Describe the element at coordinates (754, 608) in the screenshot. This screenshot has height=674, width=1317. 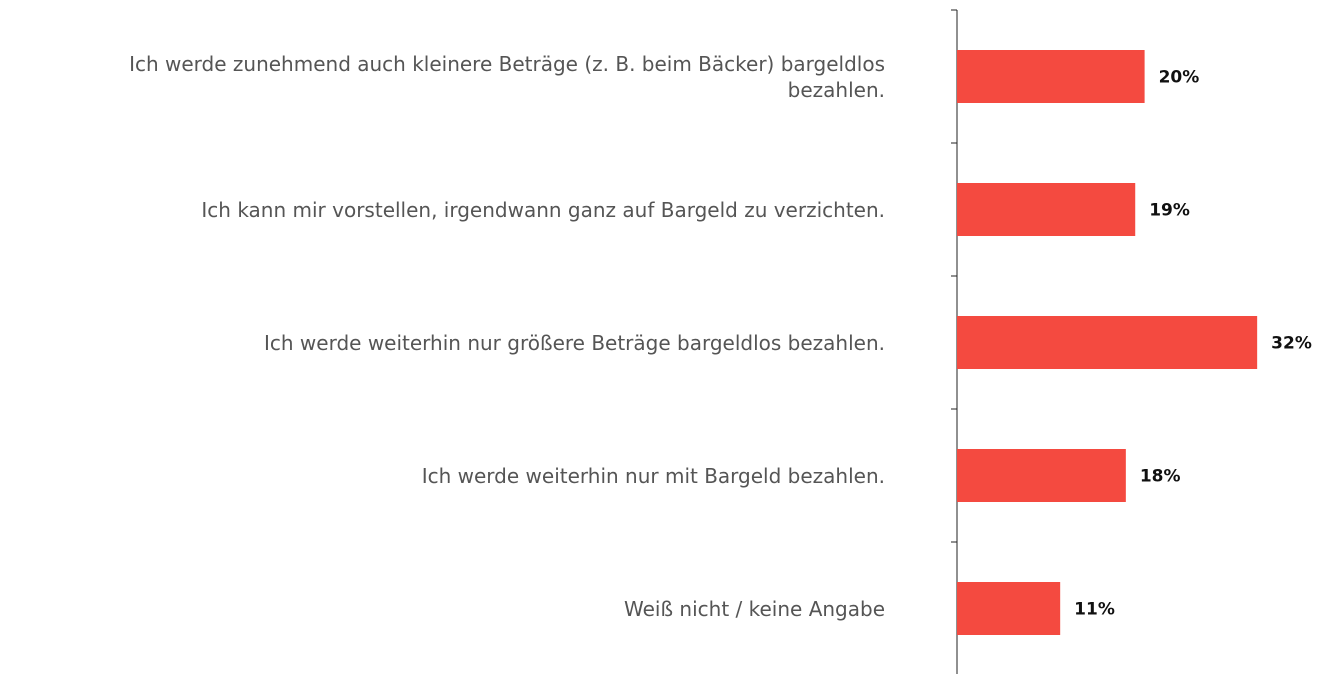
I see `category-label: Weiß nicht / keine Angabe` at that location.